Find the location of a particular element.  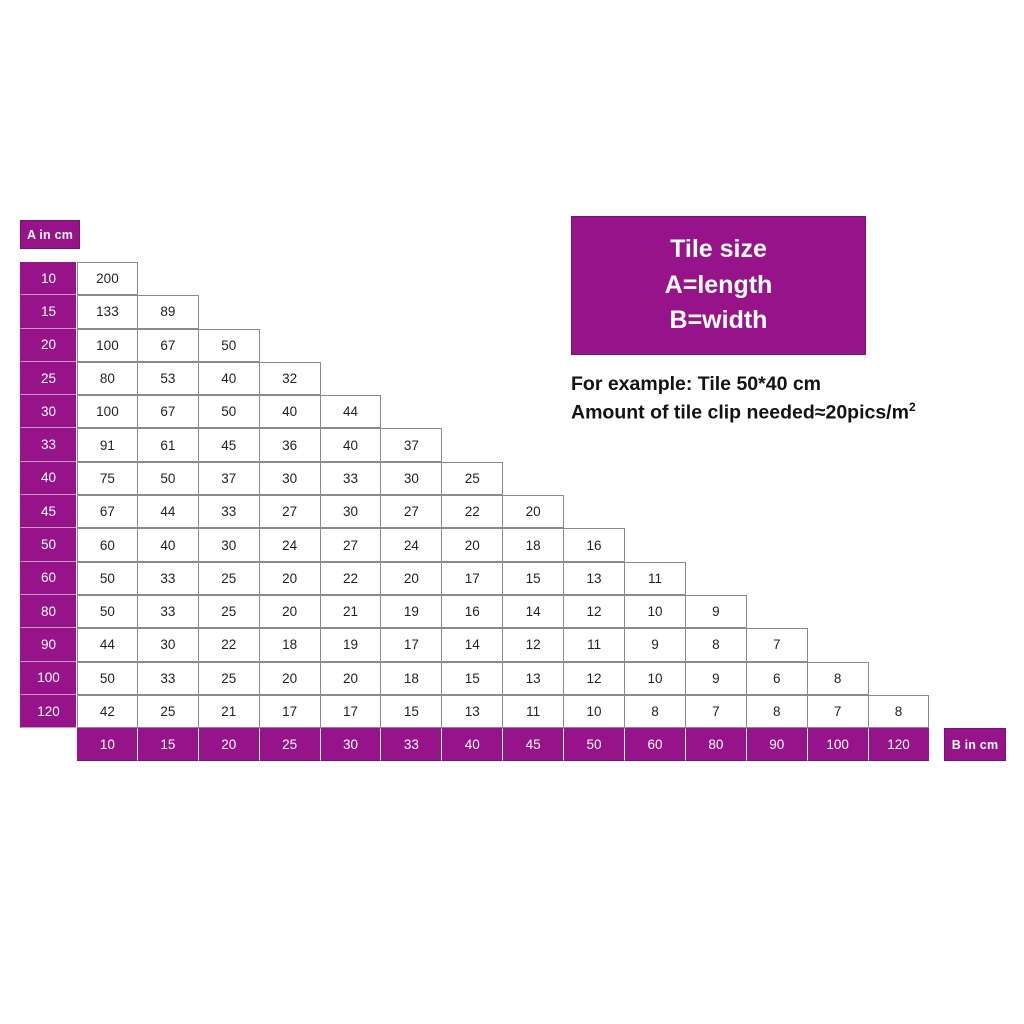

matrix-cell: 80 is located at coordinates (107, 378).